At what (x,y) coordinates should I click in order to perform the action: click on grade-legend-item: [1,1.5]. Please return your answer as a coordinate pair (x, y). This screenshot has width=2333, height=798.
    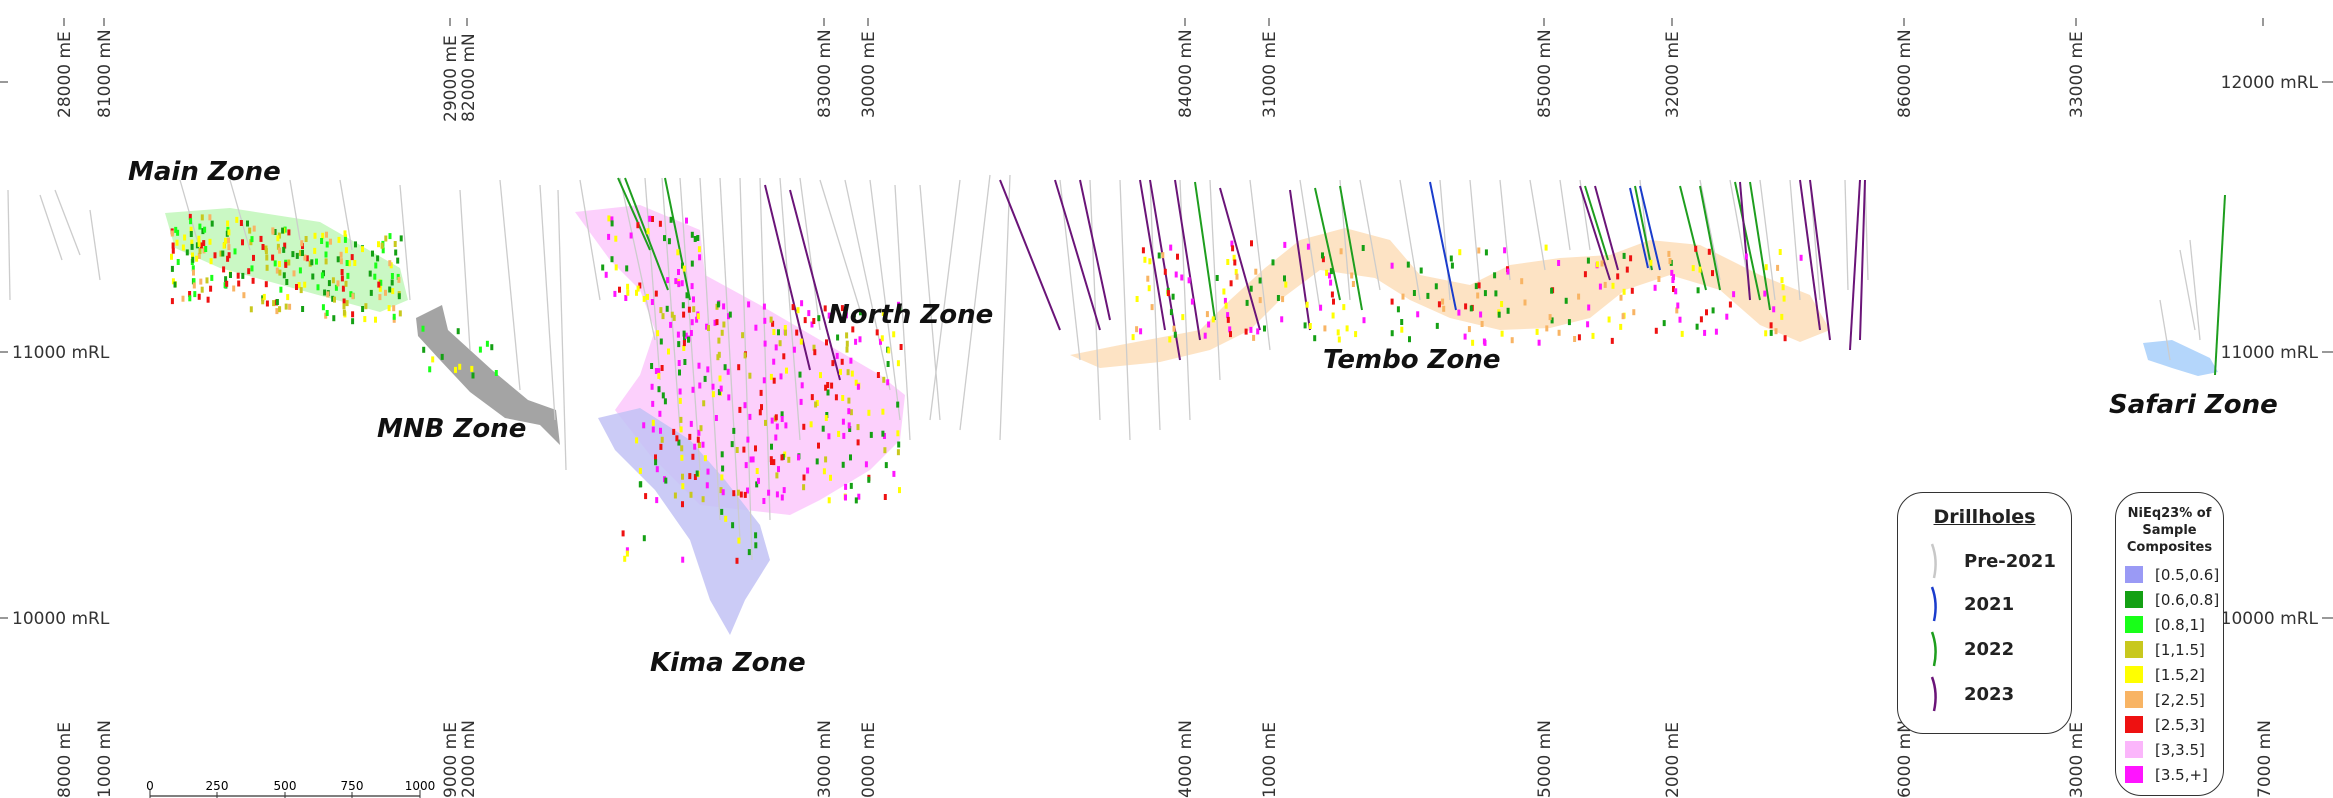
    Looking at the image, I should click on (2174, 649).